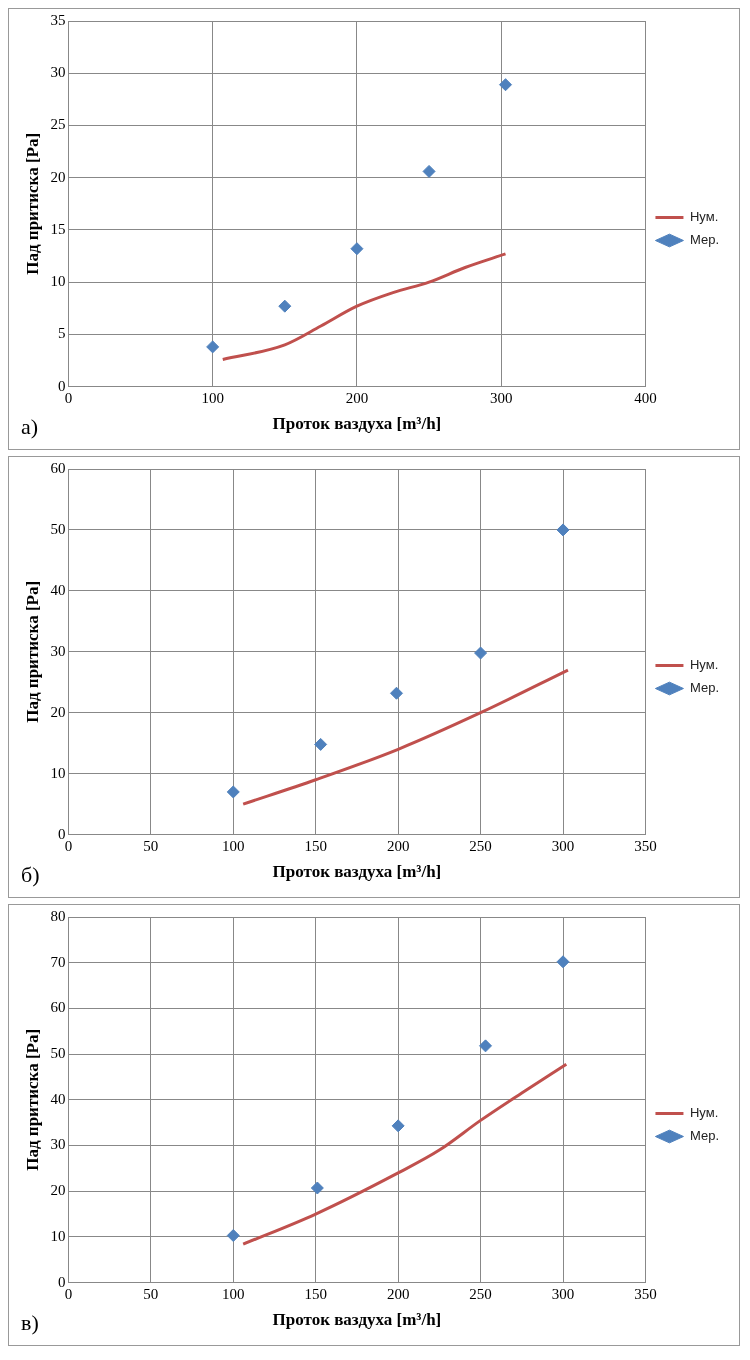 The height and width of the screenshot is (1360, 750). I want to click on x-tick-label: 400, so click(645, 397).